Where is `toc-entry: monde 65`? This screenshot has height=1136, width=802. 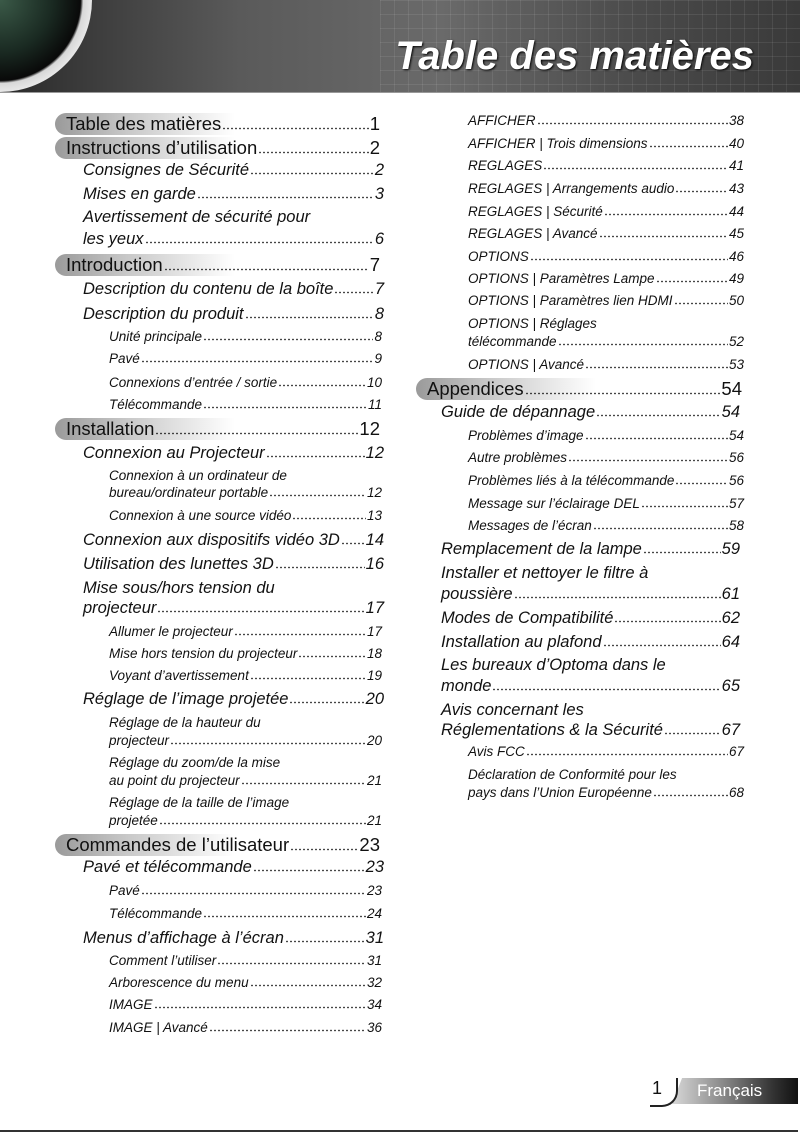
toc-entry: monde 65 is located at coordinates (590, 686).